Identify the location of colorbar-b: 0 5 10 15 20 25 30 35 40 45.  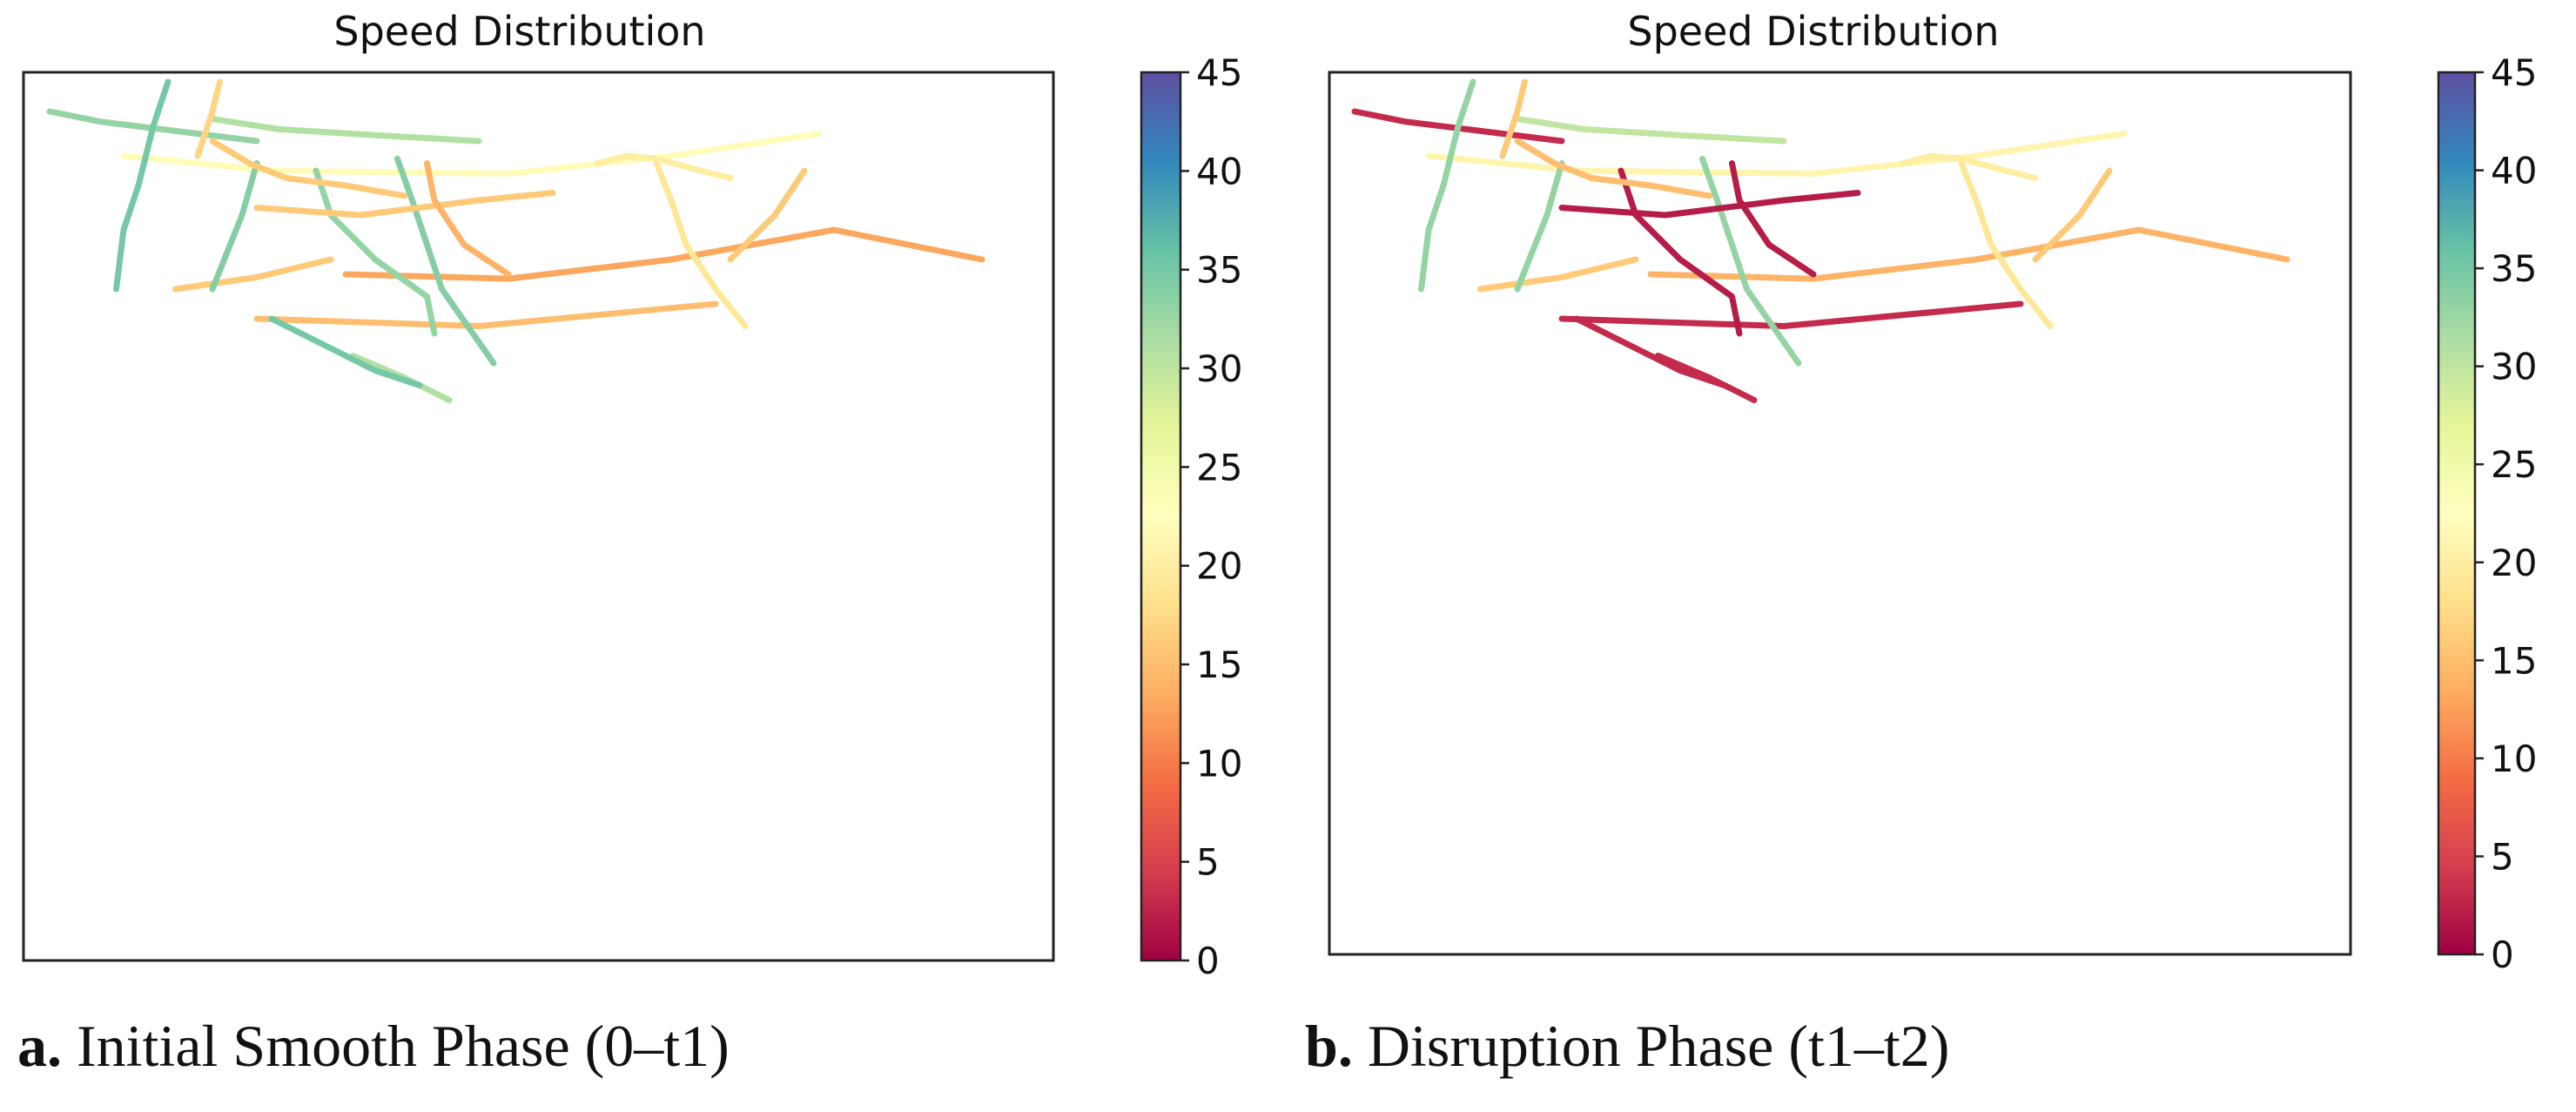
(2487, 514).